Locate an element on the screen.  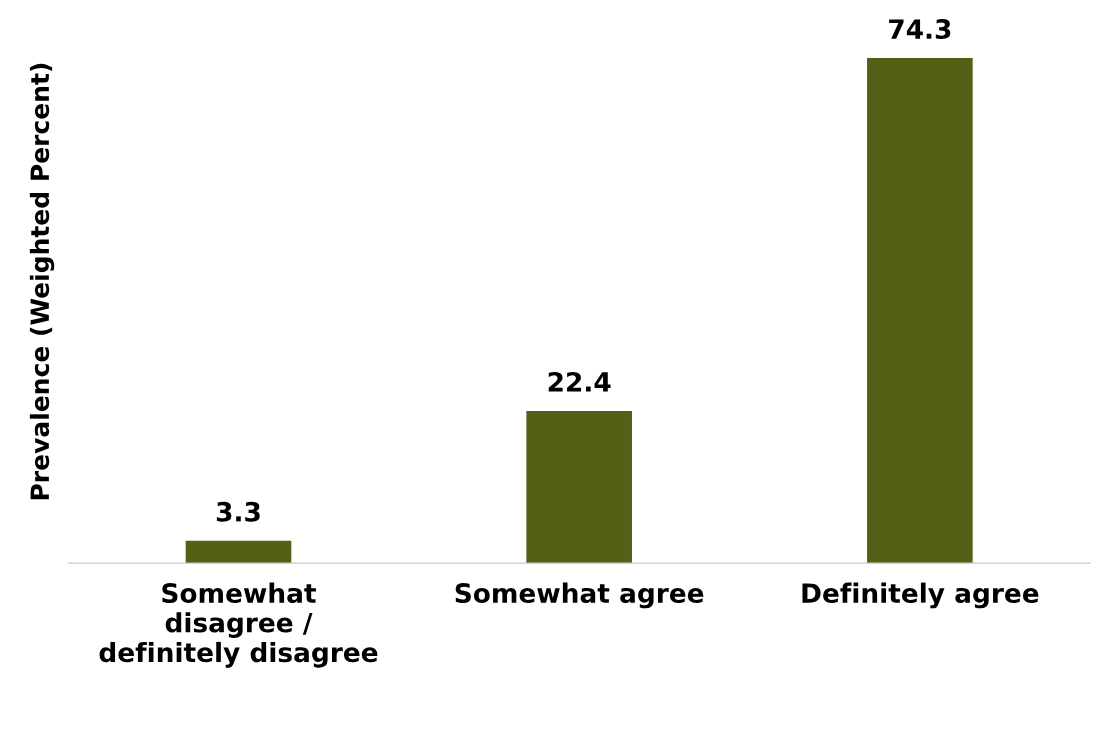
y-axis-title: Prevalence (Weighted Percent) is located at coordinates (42, 281).